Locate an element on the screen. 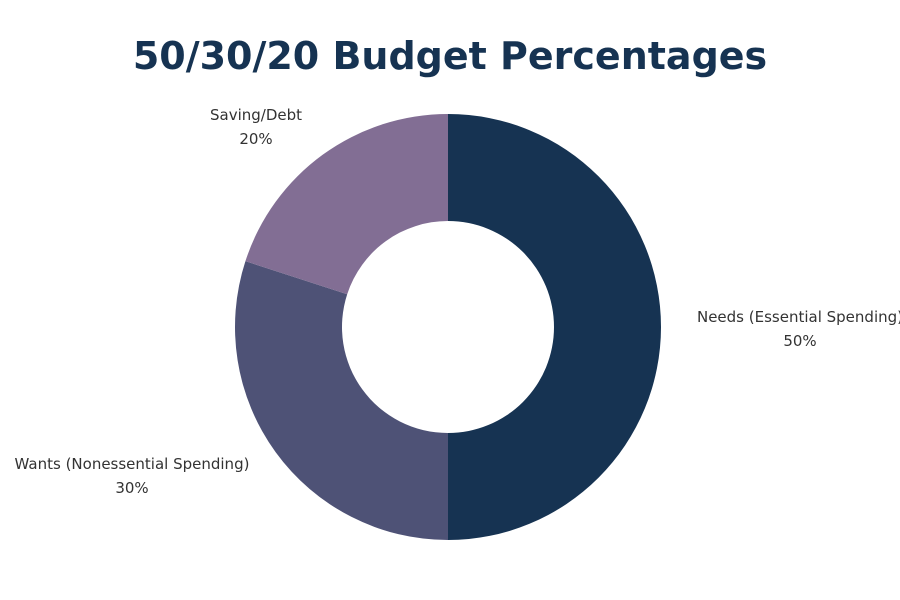 The width and height of the screenshot is (900, 600). slice-label-saving-value: 20% is located at coordinates (256, 139).